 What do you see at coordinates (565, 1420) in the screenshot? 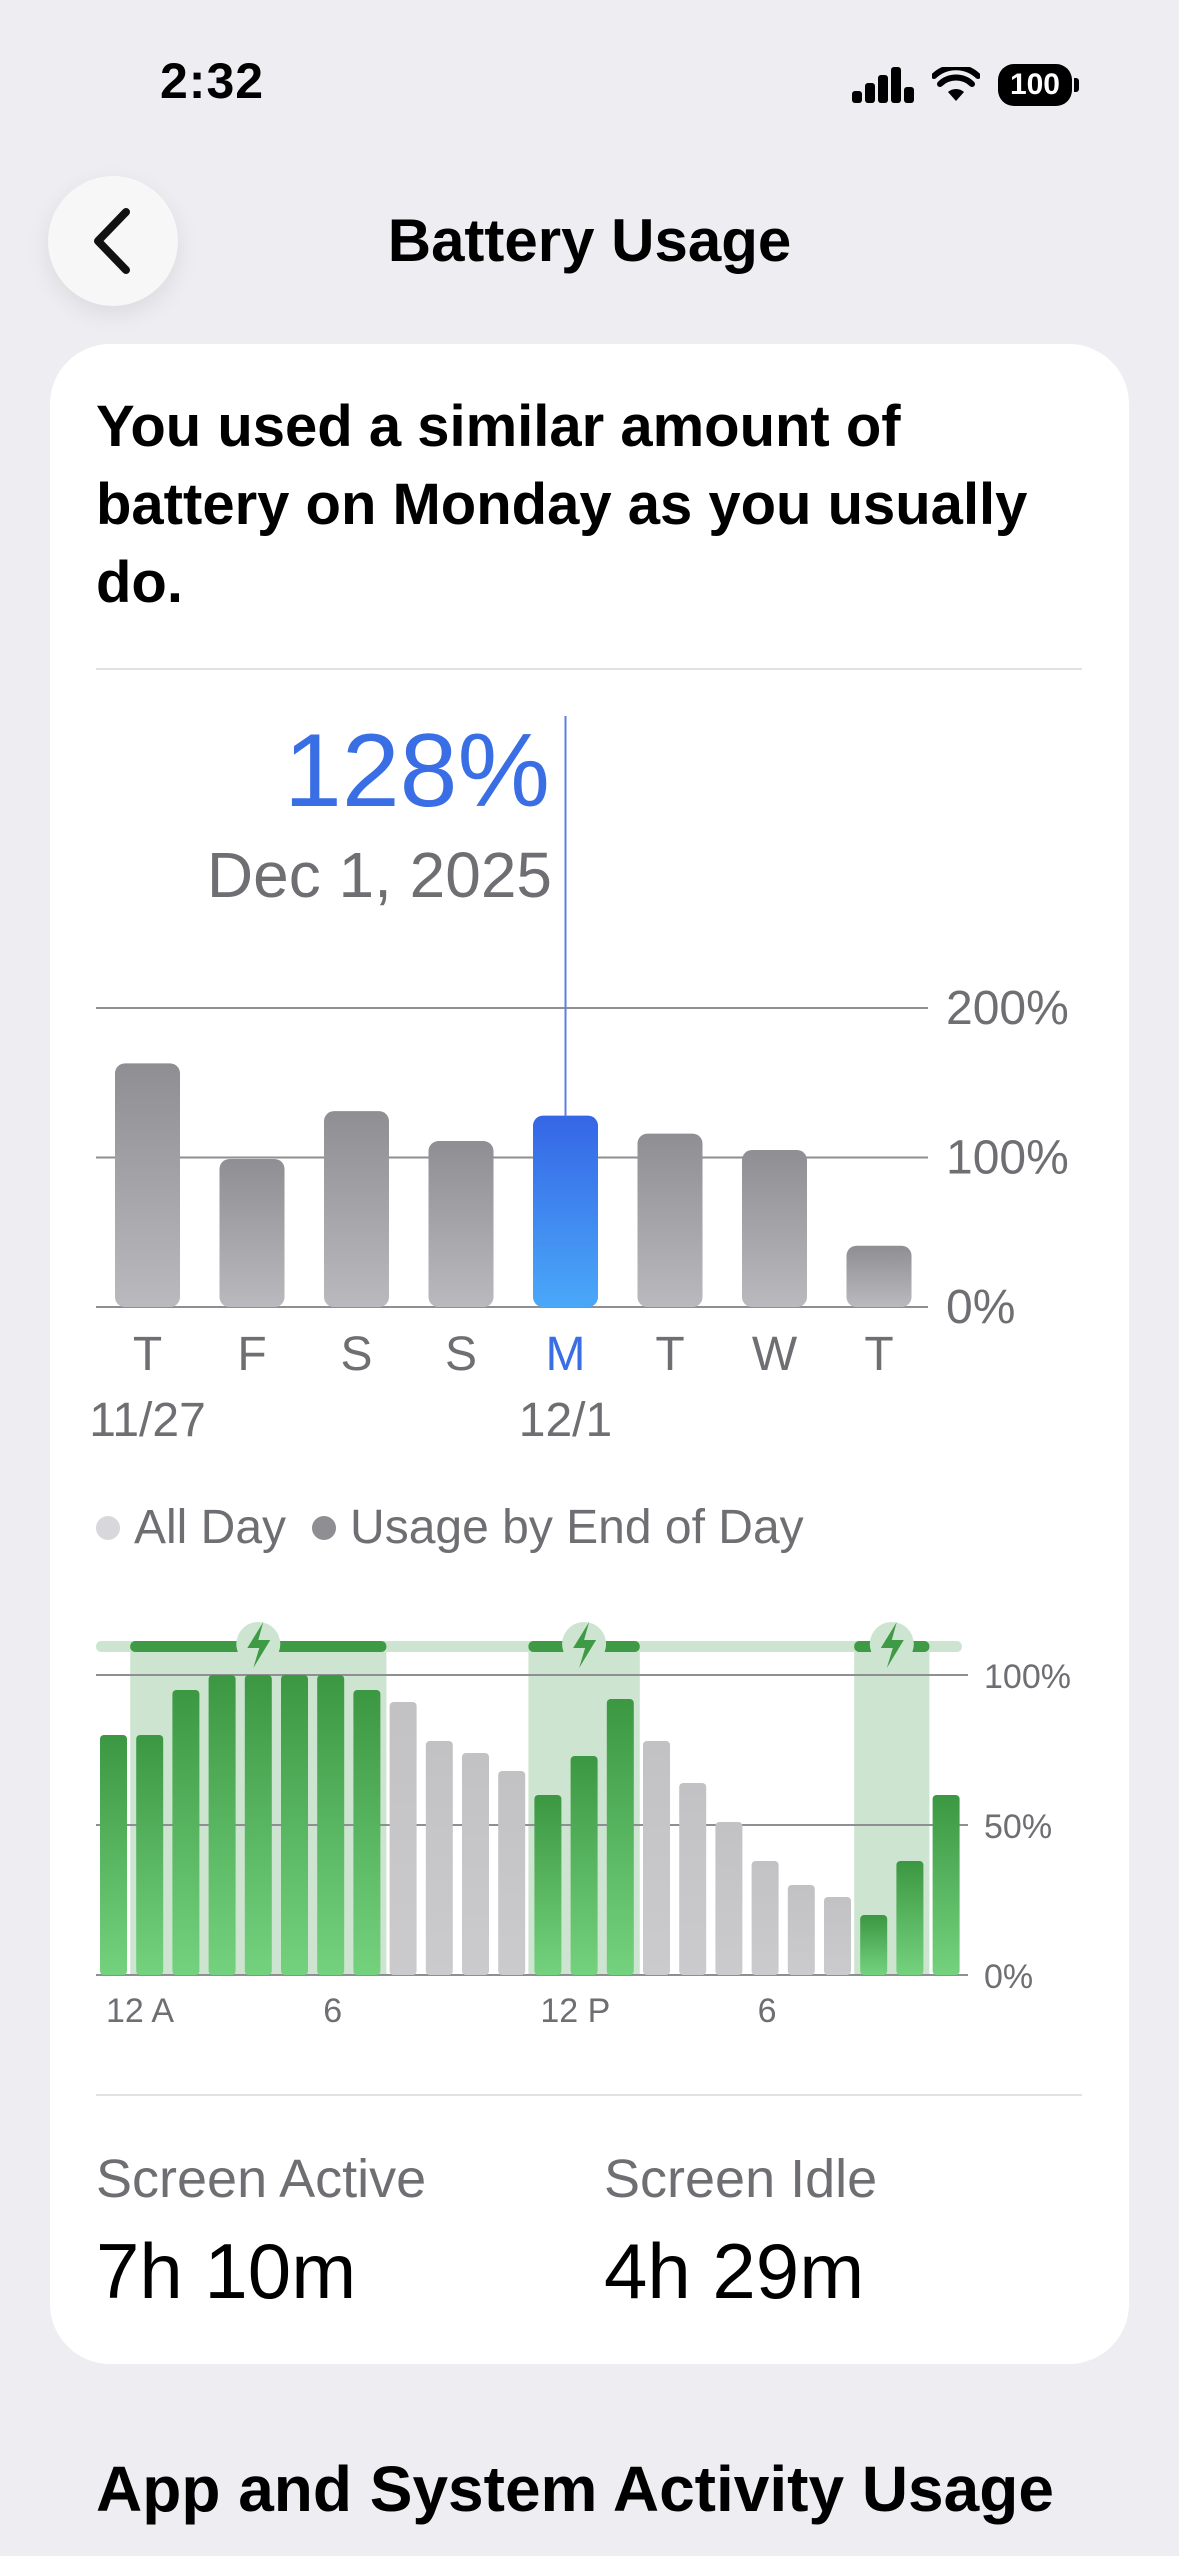
I see `daily-x-date-label: 12/1` at bounding box center [565, 1420].